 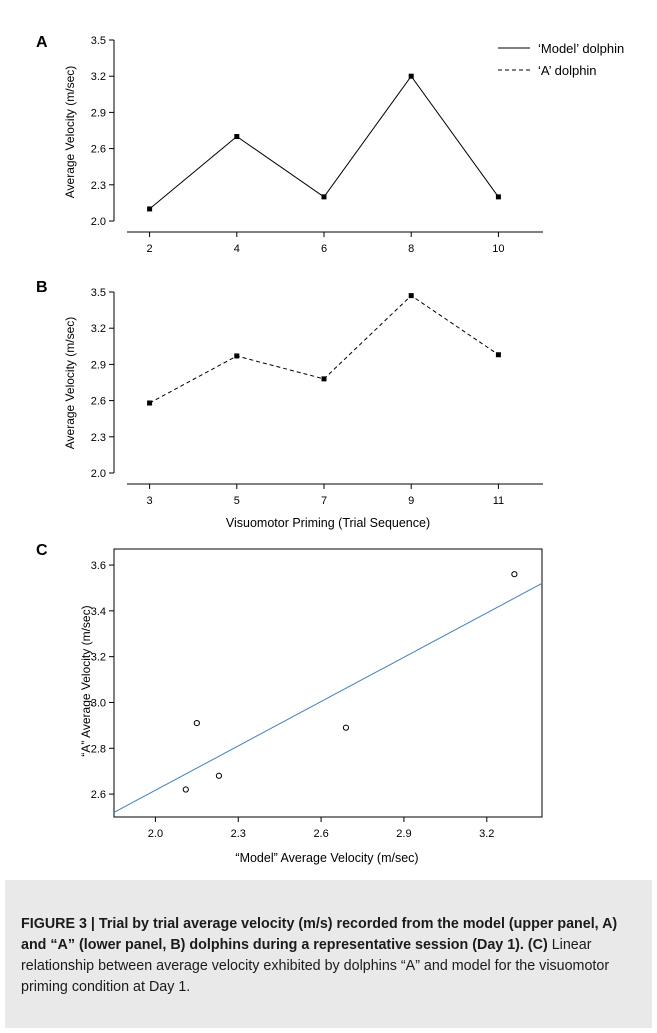 What do you see at coordinates (98, 749) in the screenshot?
I see `panel-c-ytick-label: 2.8` at bounding box center [98, 749].